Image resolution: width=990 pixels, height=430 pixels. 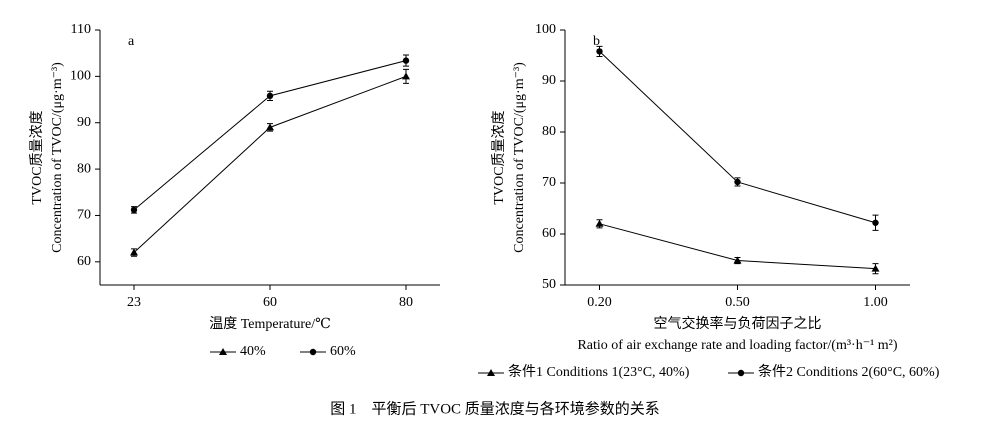 I want to click on x-tick-label: 0.50, so click(x=737, y=302).